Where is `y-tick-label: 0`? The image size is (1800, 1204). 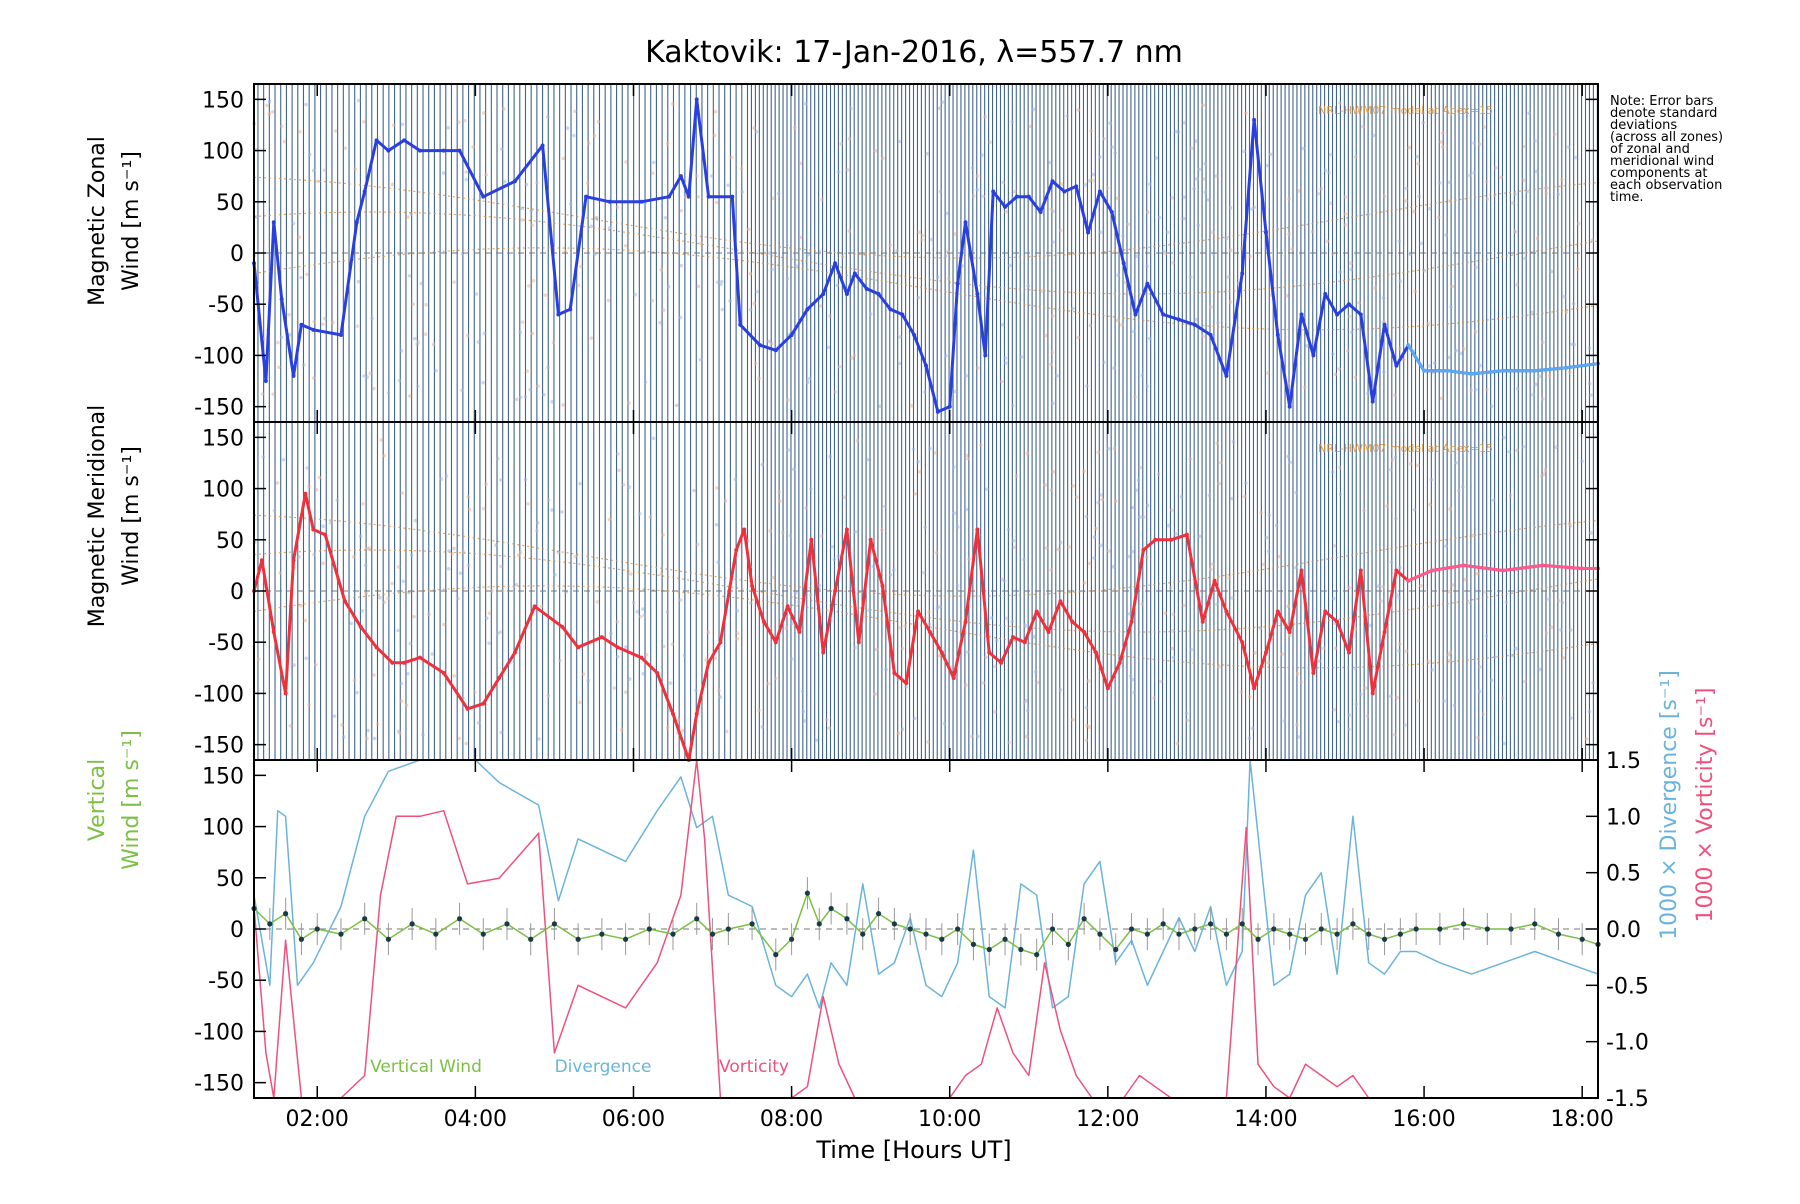
y-tick-label: 0 is located at coordinates (237, 592).